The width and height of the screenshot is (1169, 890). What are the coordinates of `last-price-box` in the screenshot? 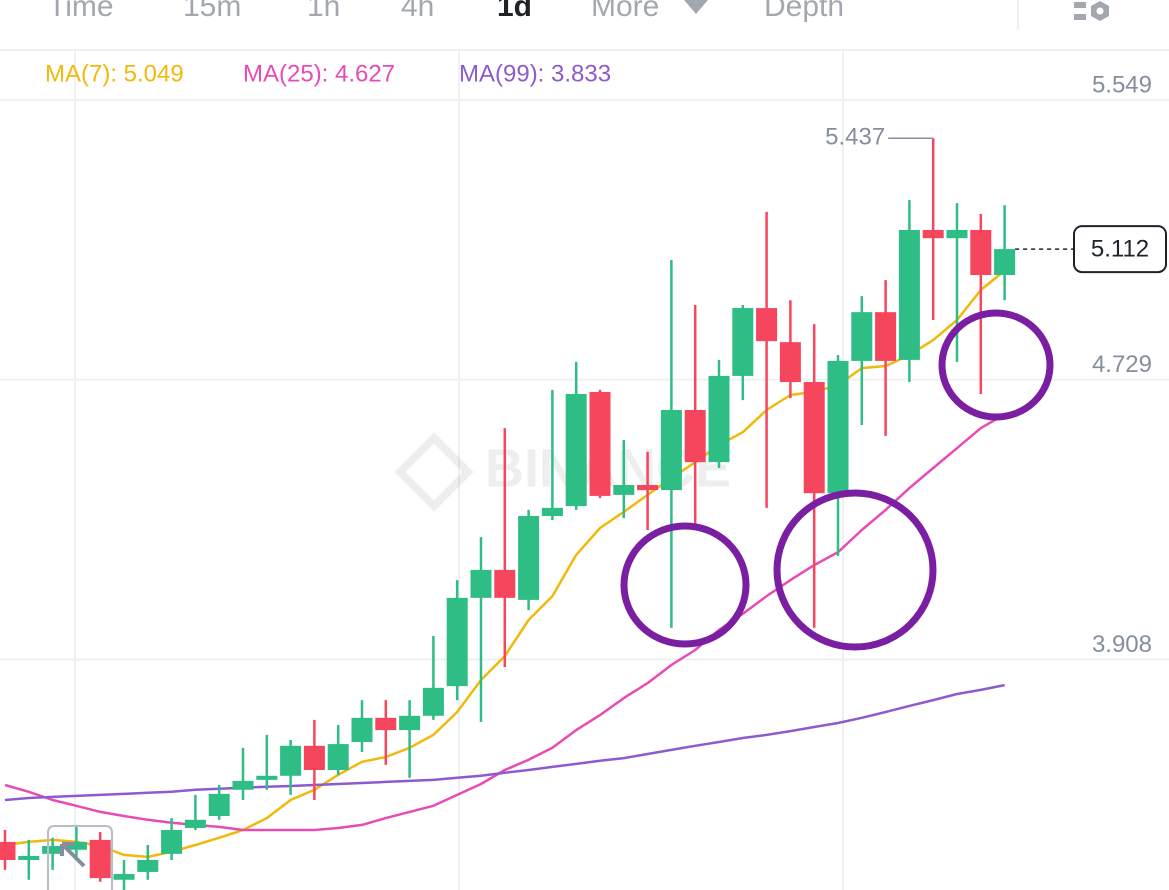 It's located at (1120, 249).